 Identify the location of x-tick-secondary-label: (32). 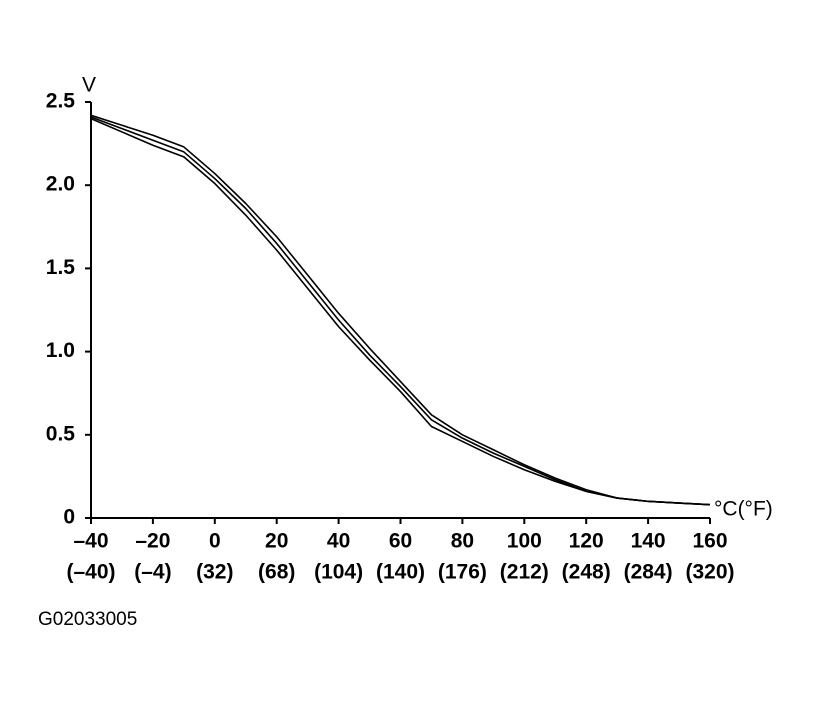
(214, 572).